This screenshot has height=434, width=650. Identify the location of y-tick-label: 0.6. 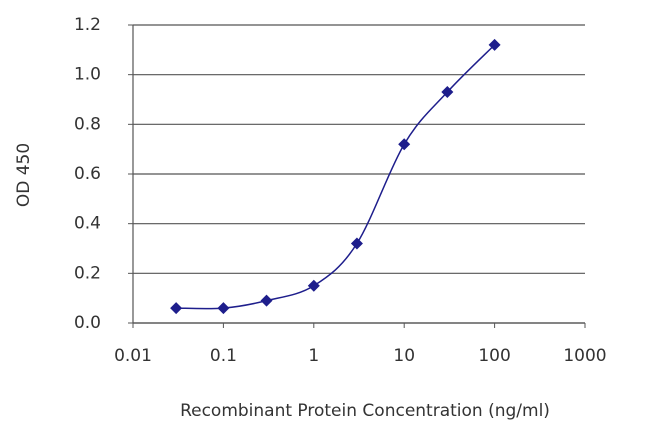
(87, 174).